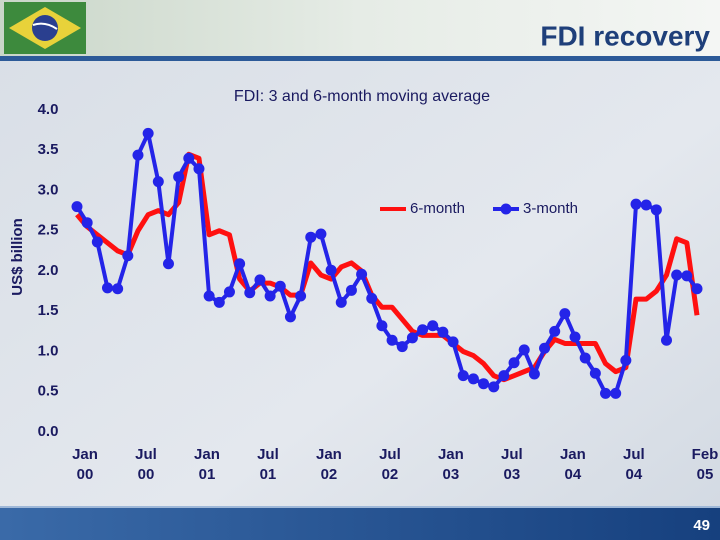  I want to click on x-tick-label: Jan 04, so click(573, 464).